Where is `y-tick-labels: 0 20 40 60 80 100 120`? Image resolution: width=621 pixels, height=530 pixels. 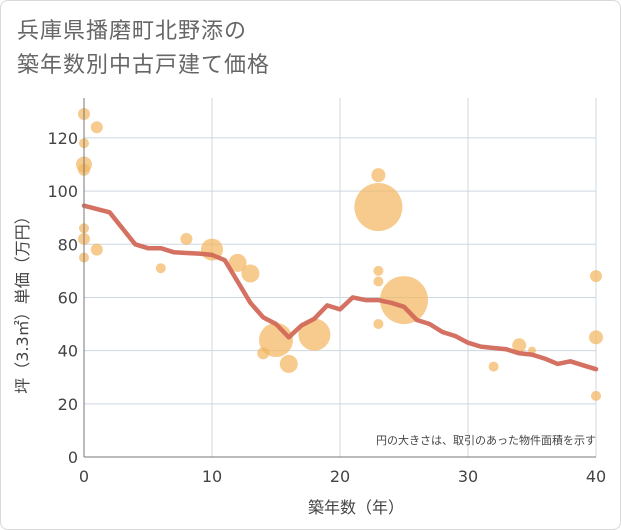 y-tick-labels: 0 20 40 60 80 100 120 is located at coordinates (62, 298).